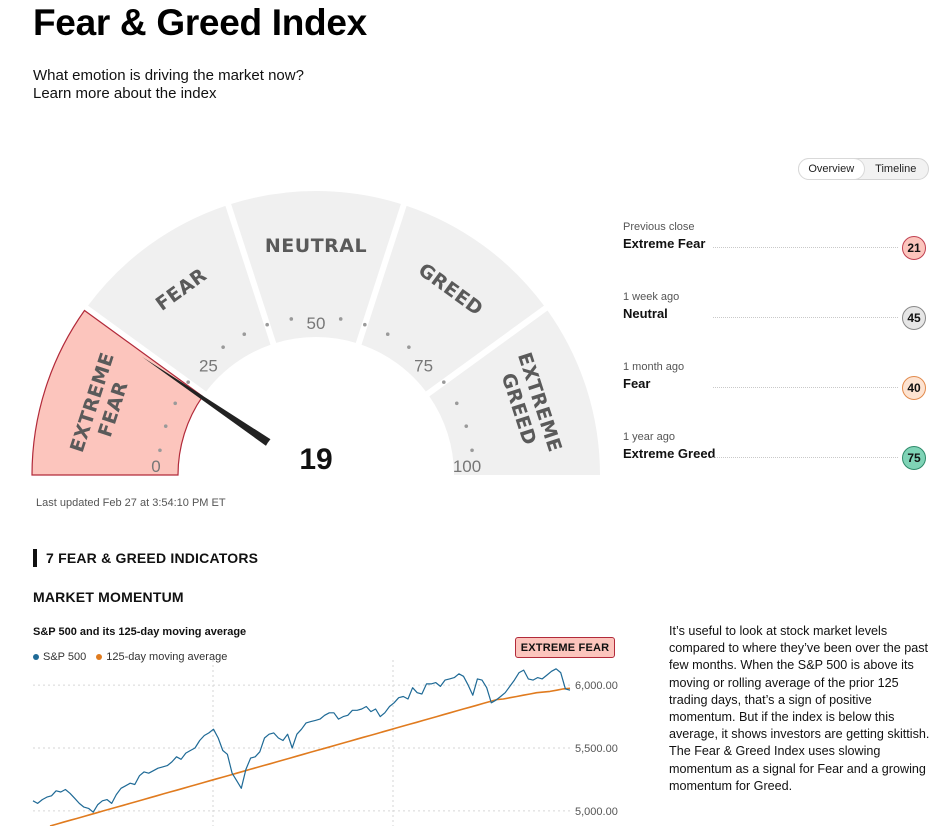 Image resolution: width=950 pixels, height=826 pixels. Describe the element at coordinates (131, 503) in the screenshot. I see `last-updated: Last updated Feb 27 at 3:54:10 PM ET` at that location.